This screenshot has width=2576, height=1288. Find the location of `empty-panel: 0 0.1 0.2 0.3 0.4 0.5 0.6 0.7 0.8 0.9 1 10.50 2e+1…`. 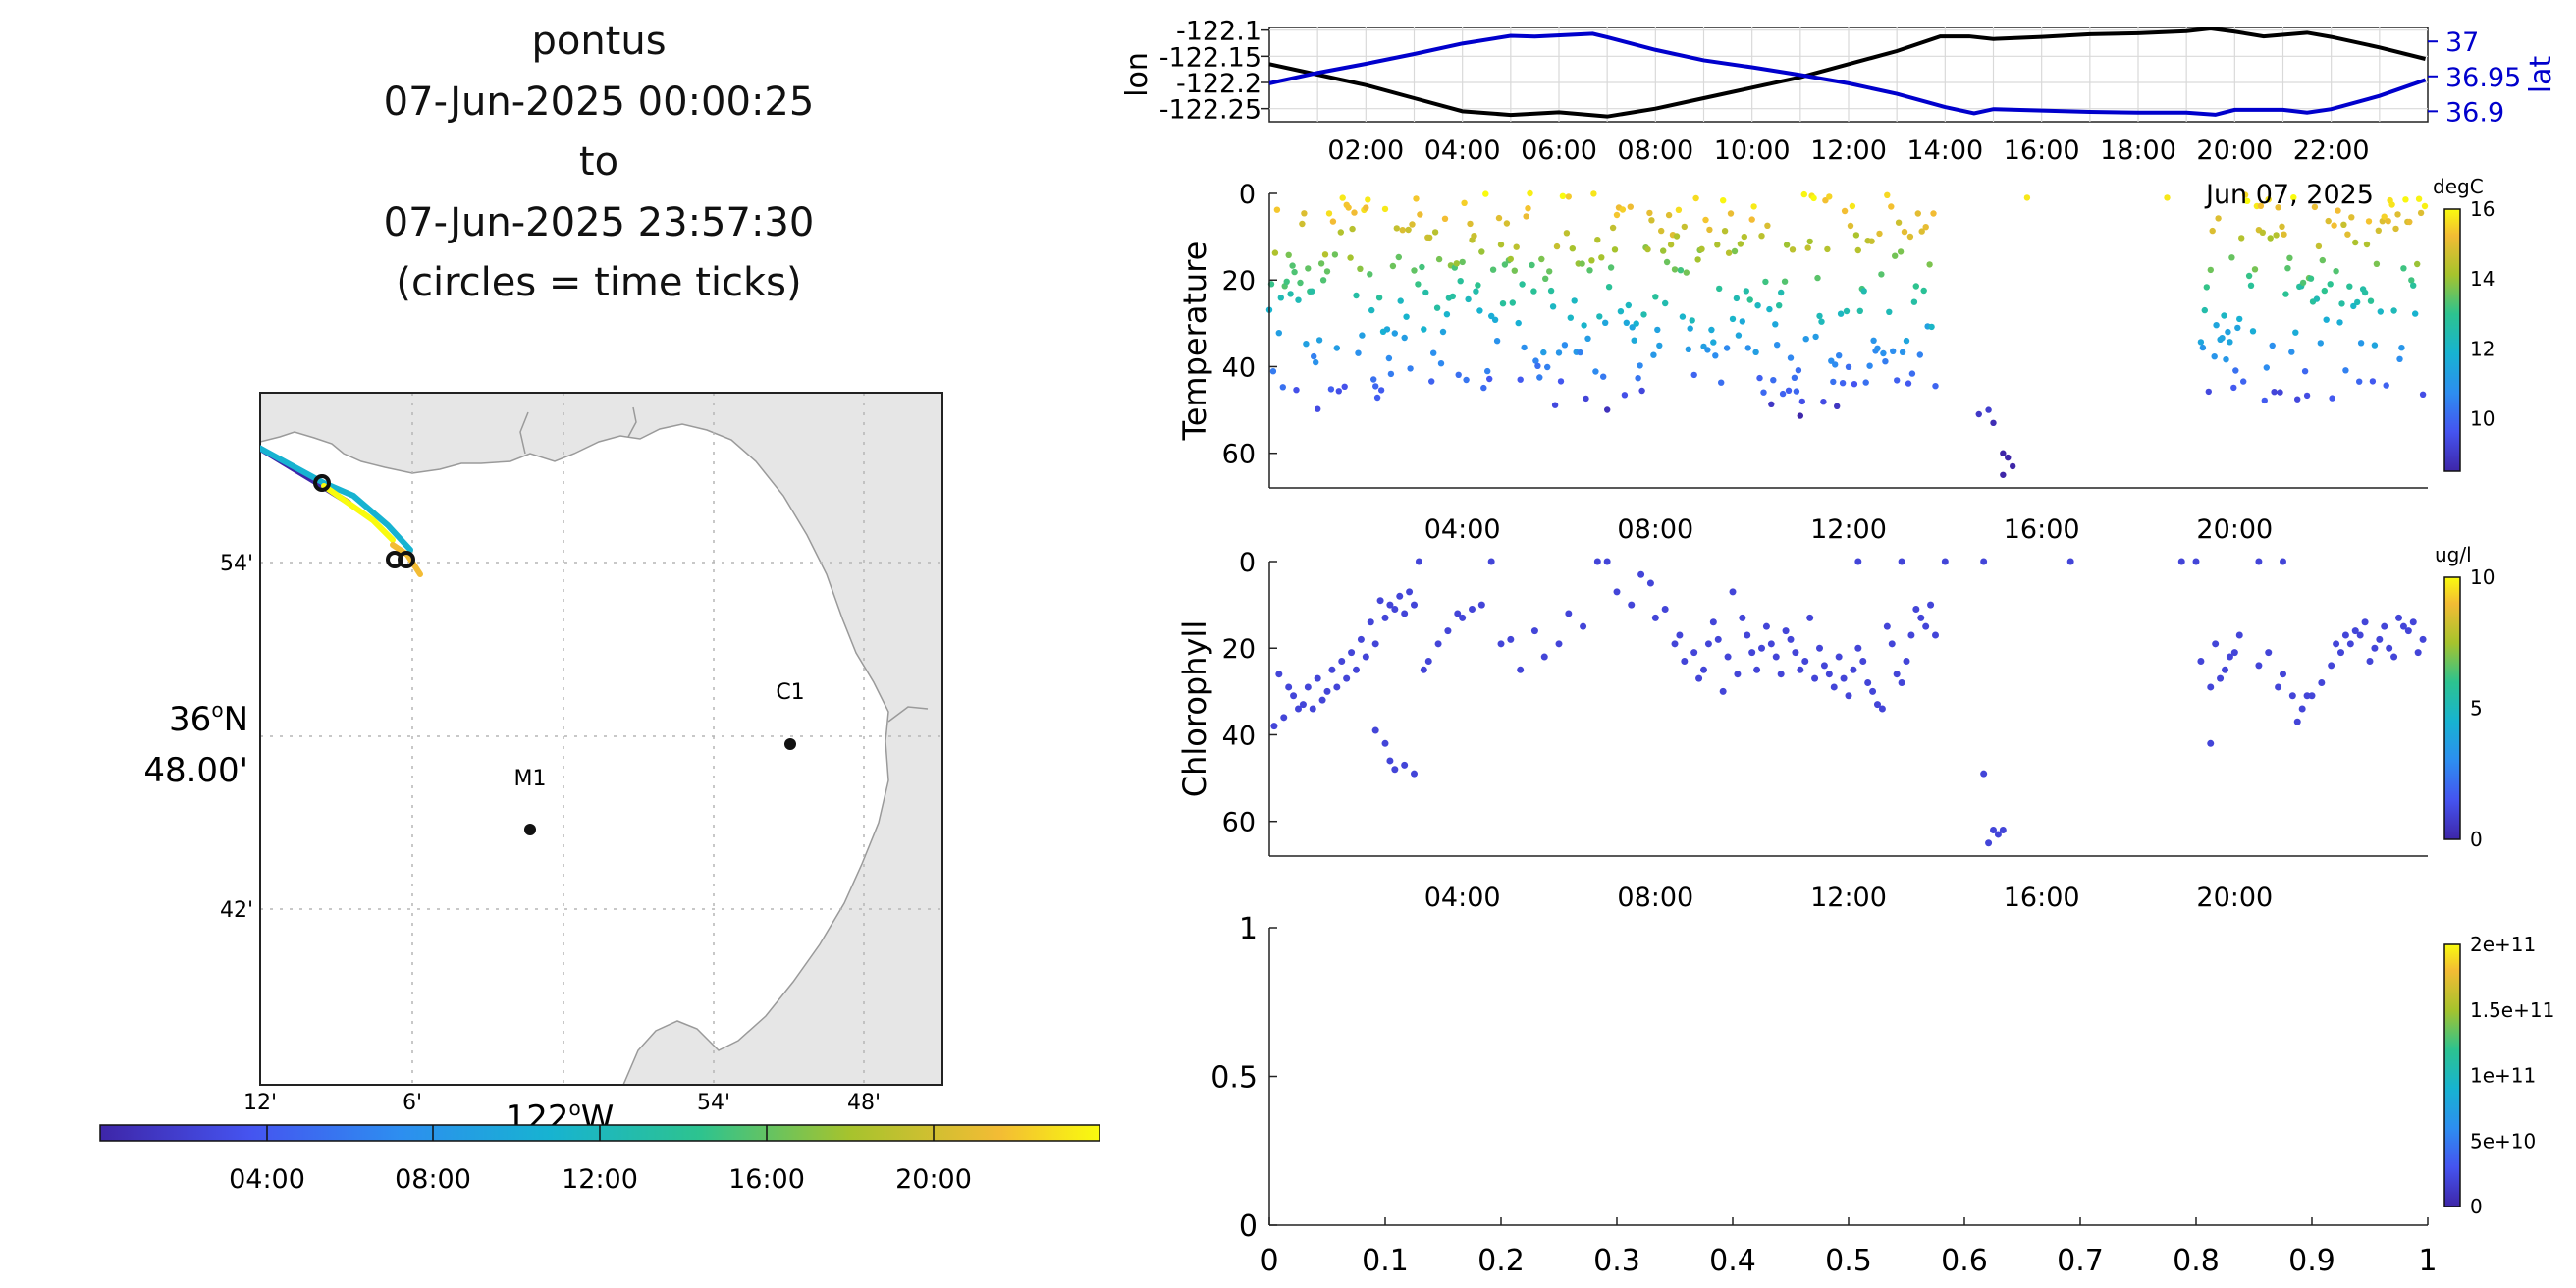

empty-panel: 0 0.1 0.2 0.3 0.4 0.5 0.6 0.7 0.8 0.9 1 10.50 2e+1… is located at coordinates (1882, 1095).